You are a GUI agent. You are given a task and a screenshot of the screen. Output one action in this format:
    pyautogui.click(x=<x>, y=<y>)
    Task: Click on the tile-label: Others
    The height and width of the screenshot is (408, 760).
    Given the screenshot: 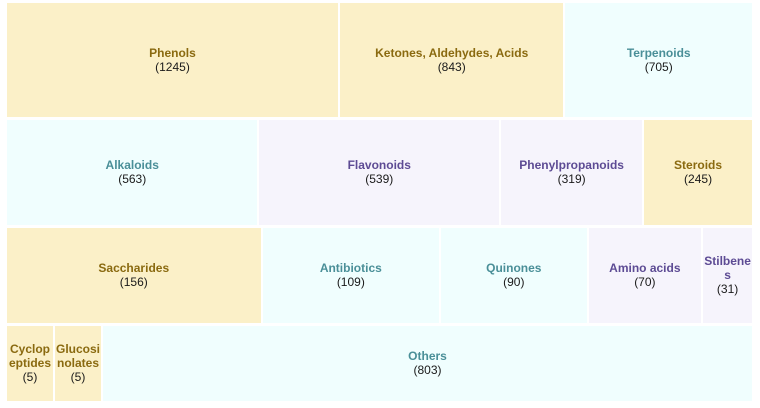 What is the action you would take?
    pyautogui.click(x=427, y=356)
    